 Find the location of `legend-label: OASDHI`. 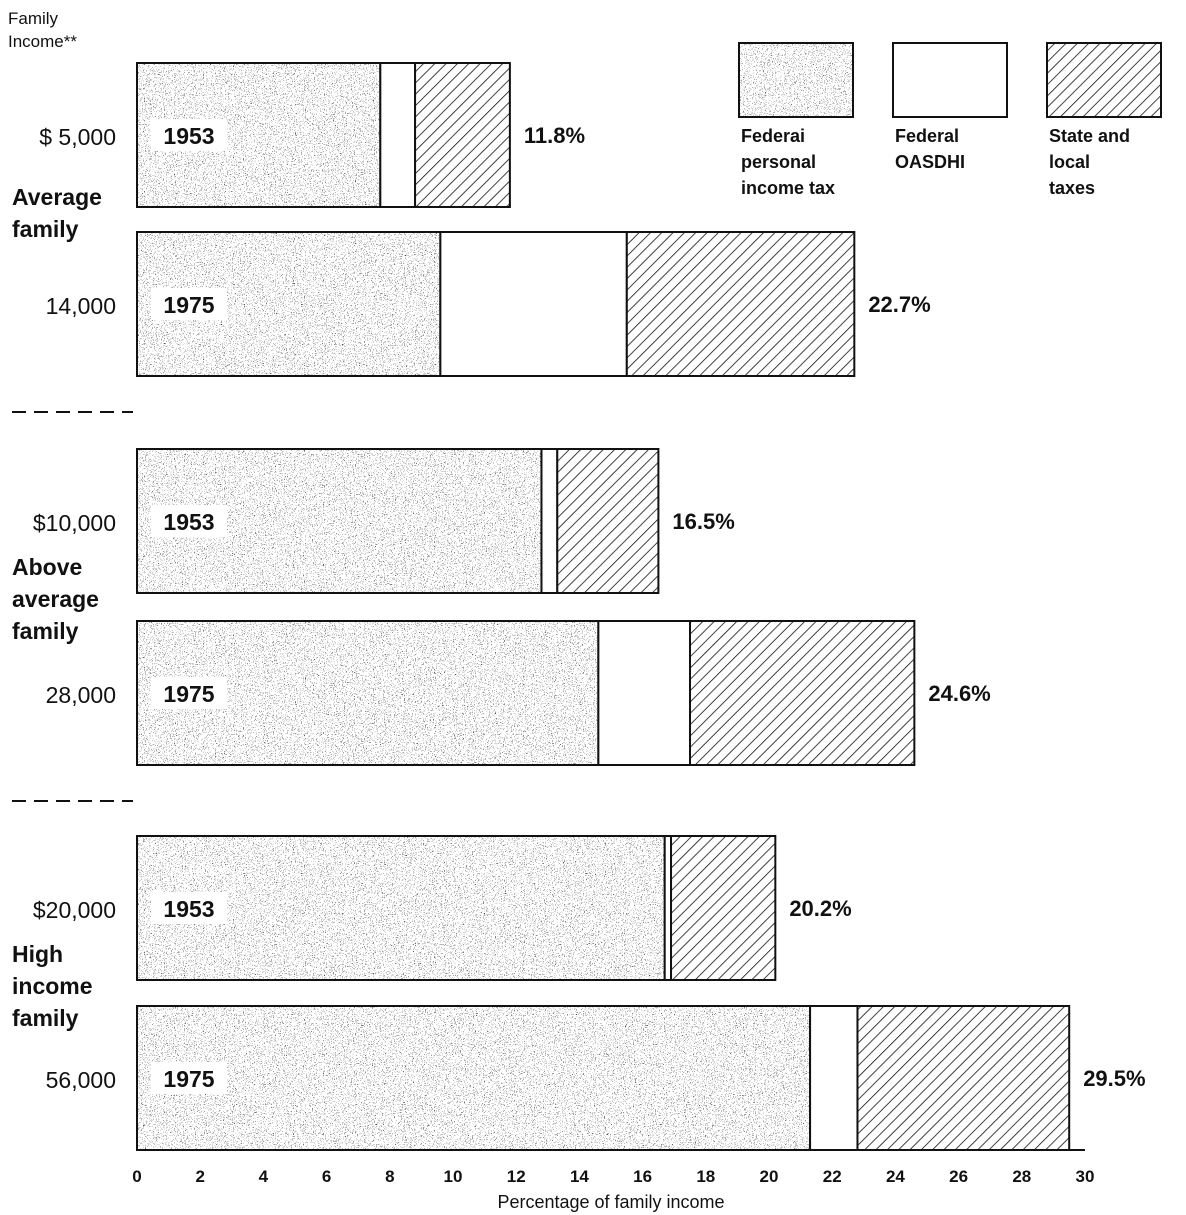

legend-label: OASDHI is located at coordinates (930, 162).